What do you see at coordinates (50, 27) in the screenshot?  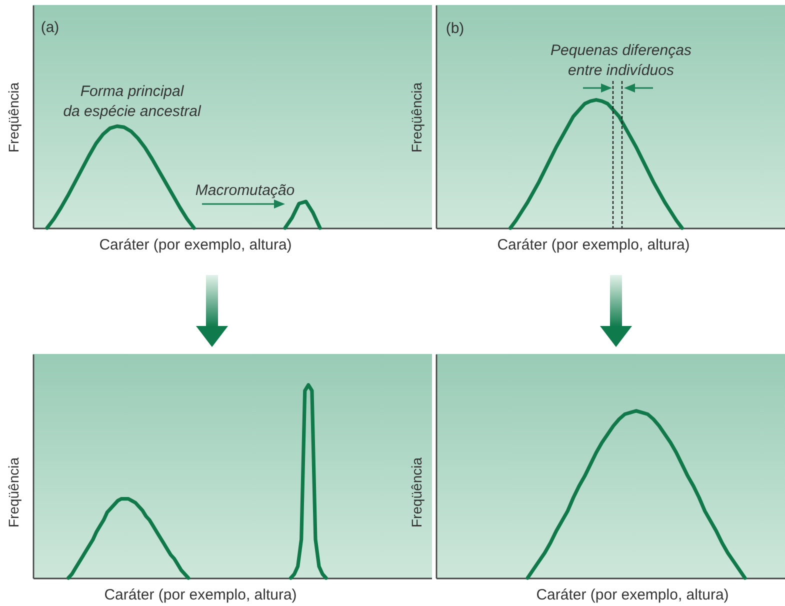 I see `text: (a)` at bounding box center [50, 27].